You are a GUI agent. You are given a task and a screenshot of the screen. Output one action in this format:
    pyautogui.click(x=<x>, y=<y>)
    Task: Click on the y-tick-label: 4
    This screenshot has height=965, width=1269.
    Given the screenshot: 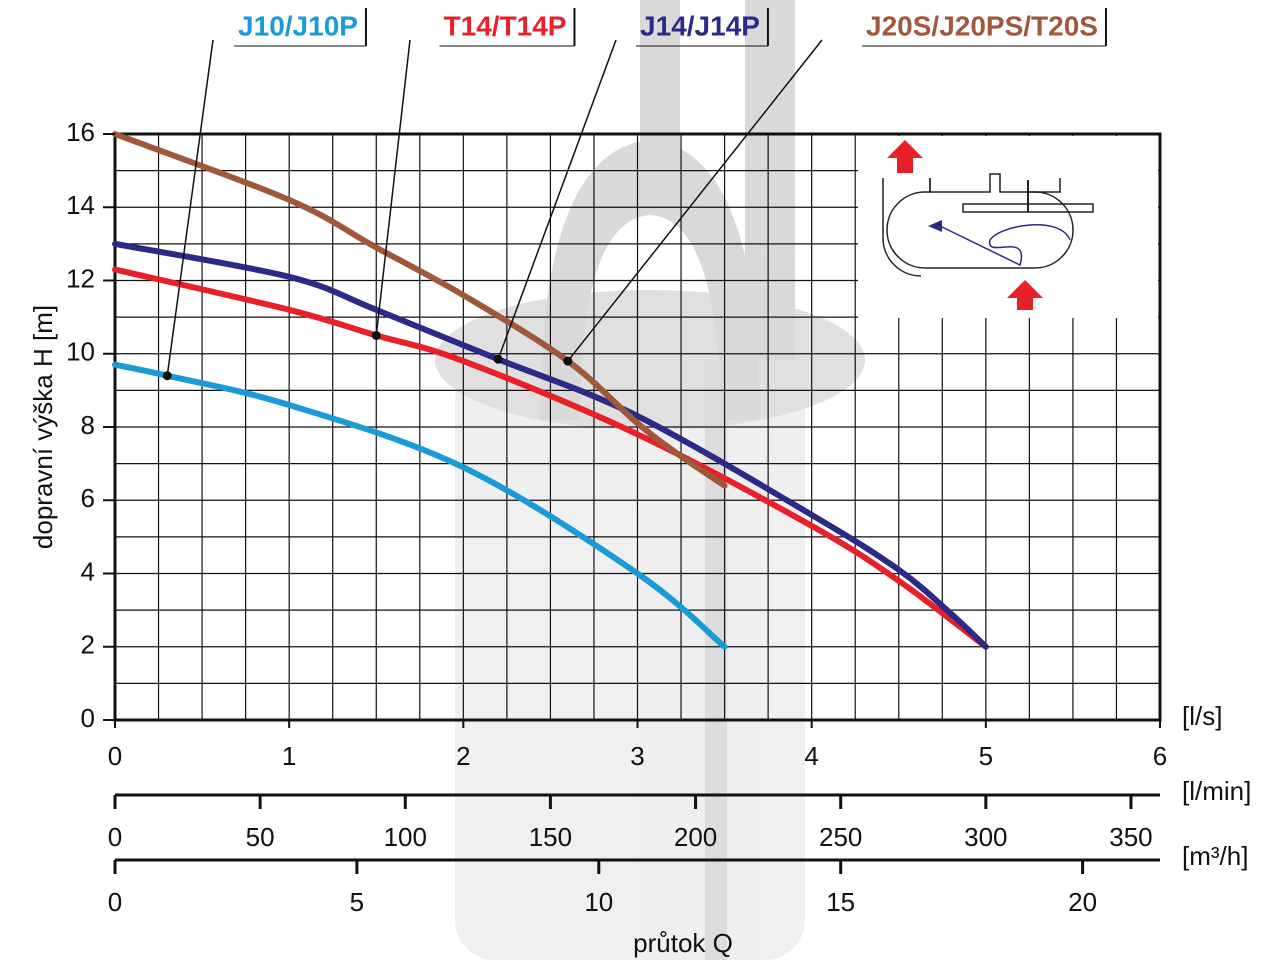 What is the action you would take?
    pyautogui.click(x=88, y=571)
    